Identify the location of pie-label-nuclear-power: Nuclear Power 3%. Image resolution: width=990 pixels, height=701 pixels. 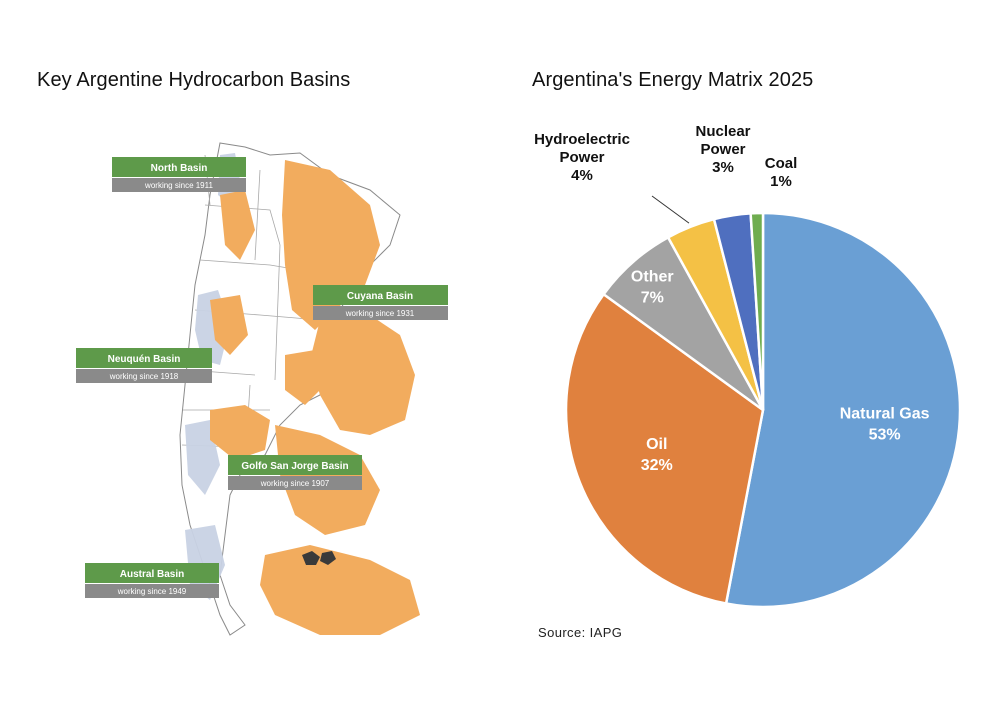
(722, 149).